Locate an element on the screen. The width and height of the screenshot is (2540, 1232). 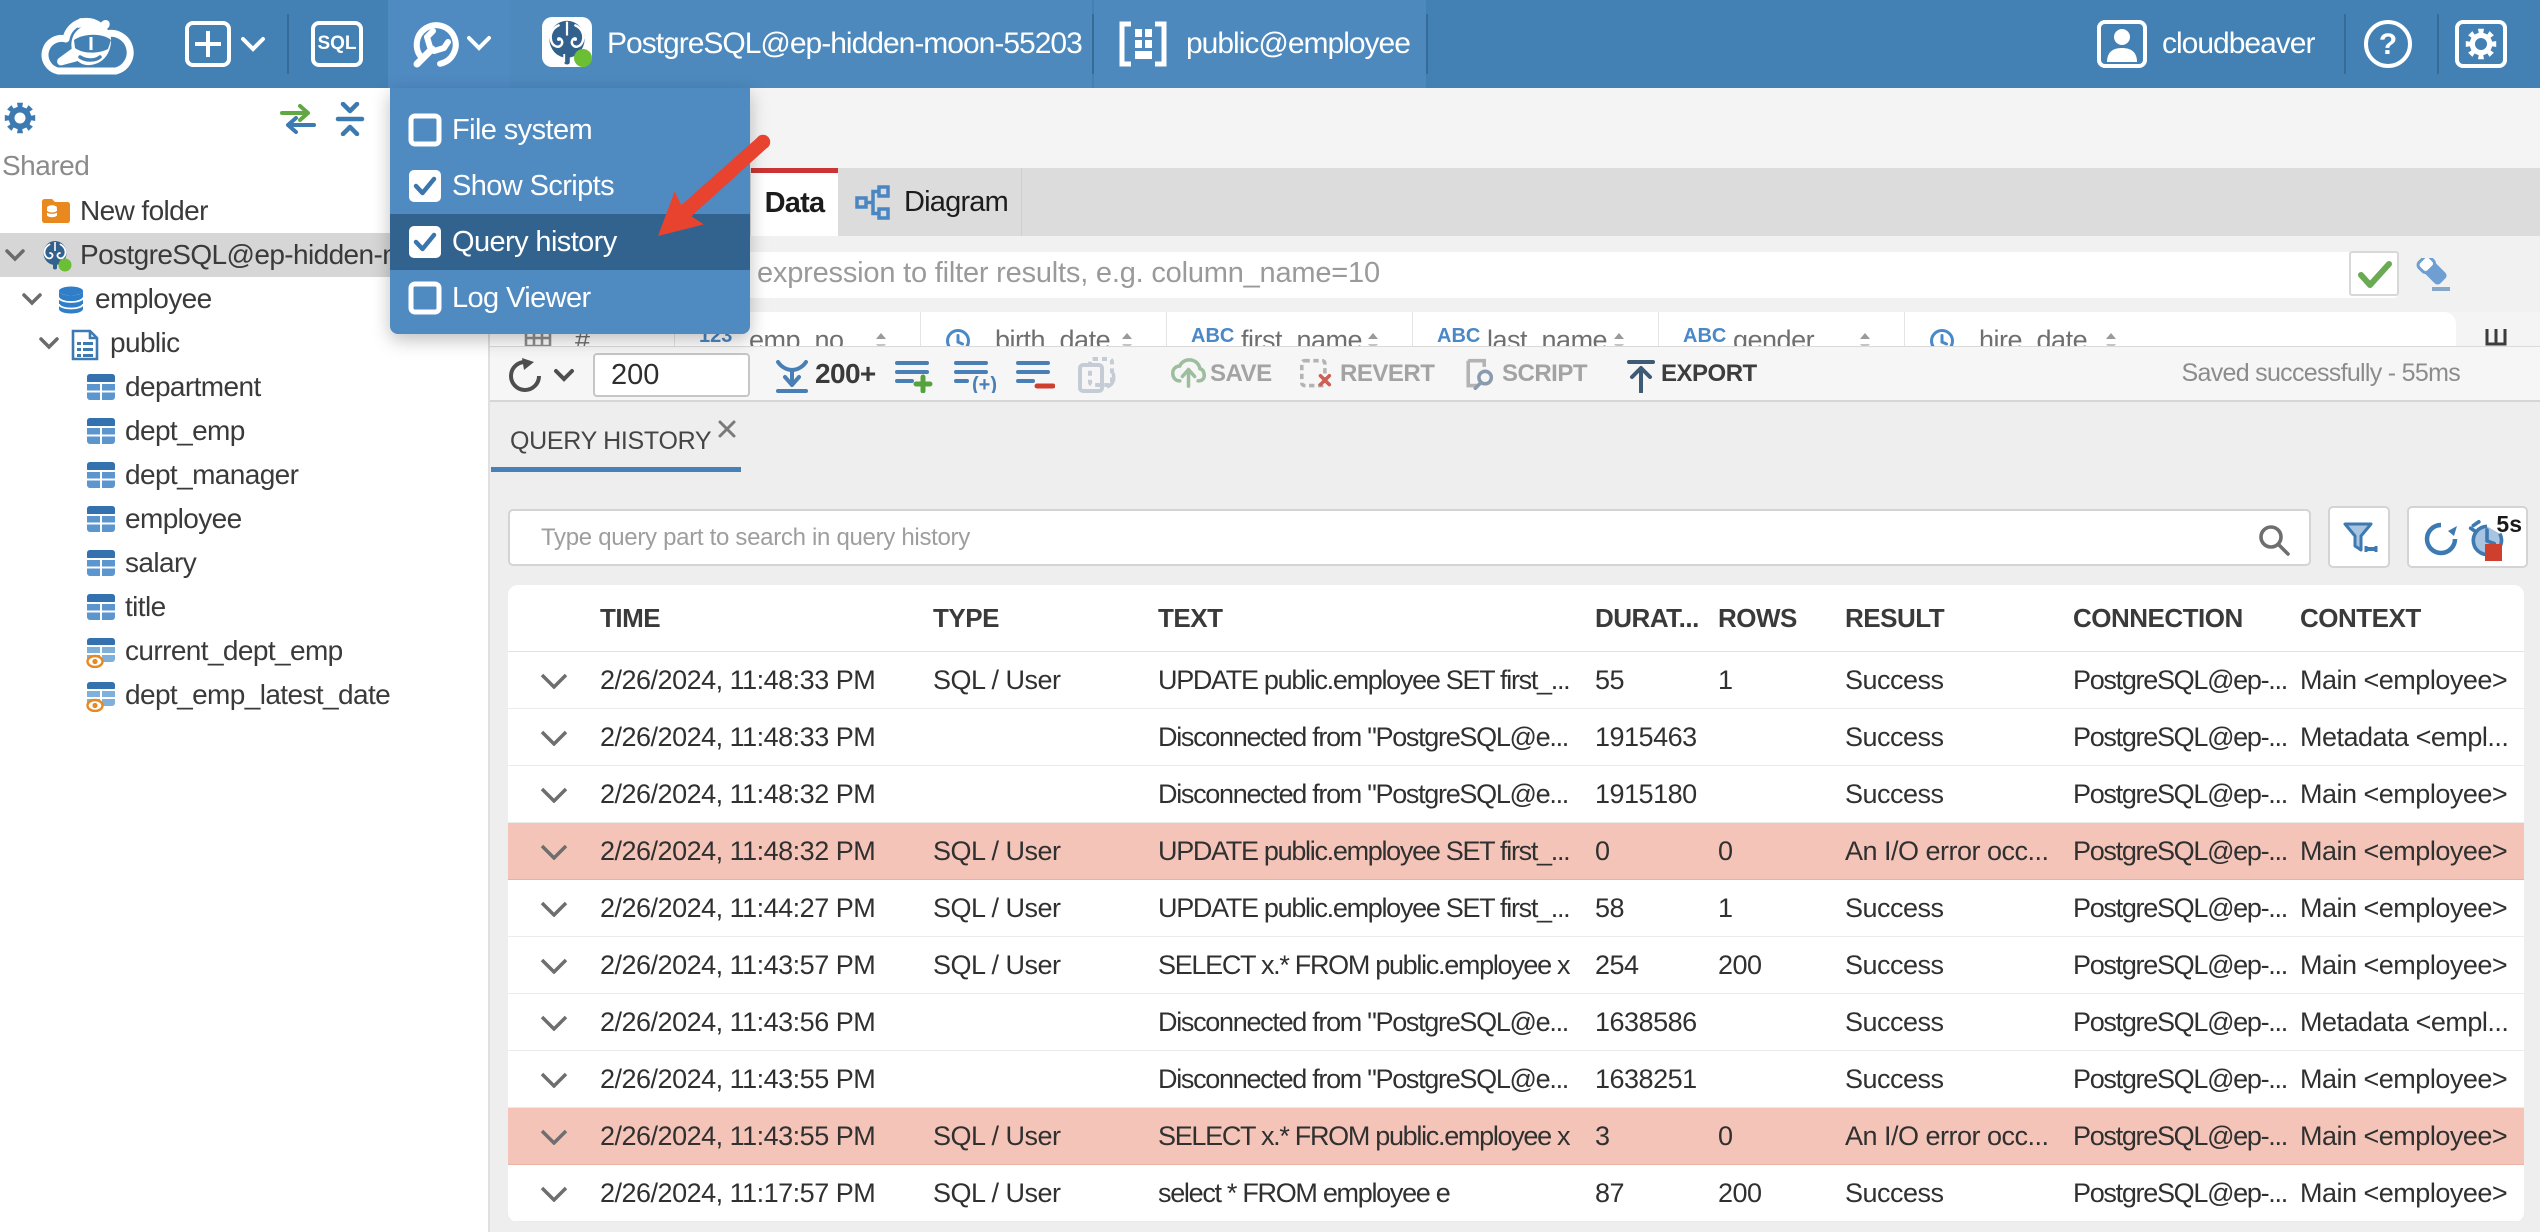
fetch-page-label: 200+ is located at coordinates (845, 373).